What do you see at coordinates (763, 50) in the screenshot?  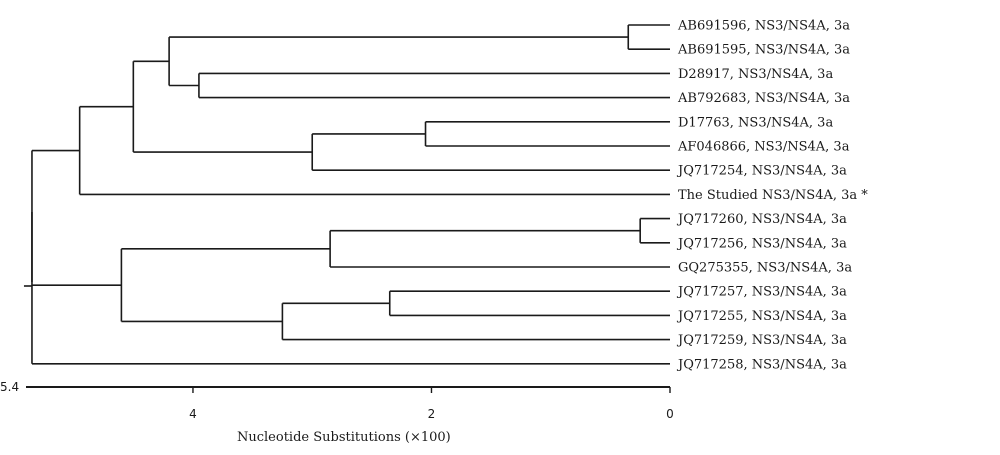 I see `leaf-label: AB691595, NS3/NS4A, 3a` at bounding box center [763, 50].